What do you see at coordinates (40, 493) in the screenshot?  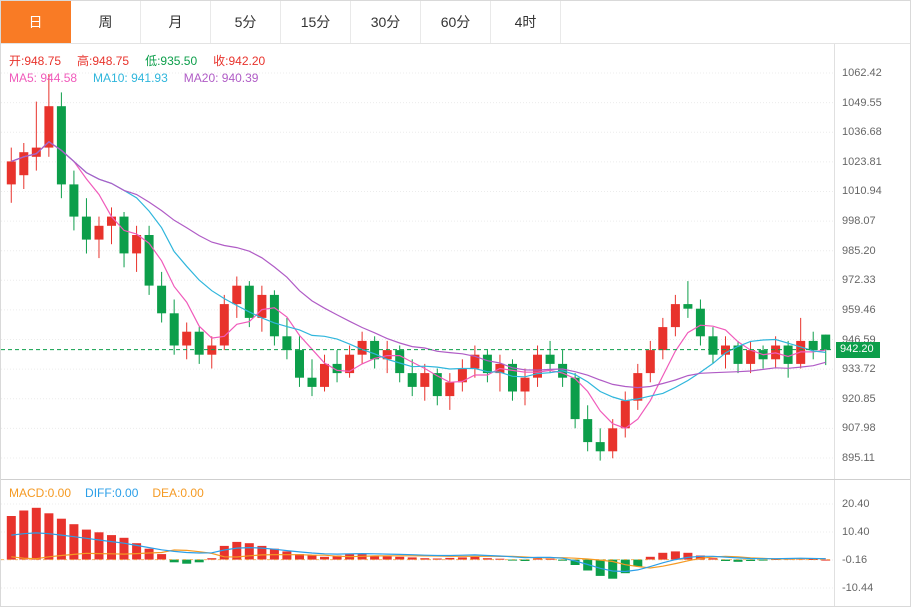 I see `legend-item: MACD:0.00` at bounding box center [40, 493].